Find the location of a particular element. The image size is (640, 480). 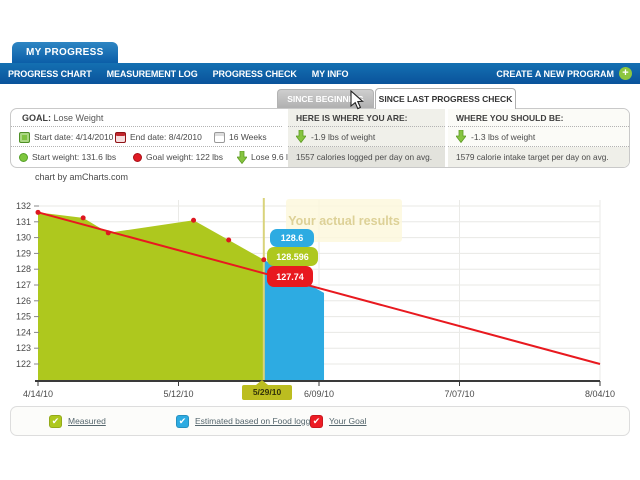

should-weight-text: -1.3 lbs of weight is located at coordinates (503, 136).